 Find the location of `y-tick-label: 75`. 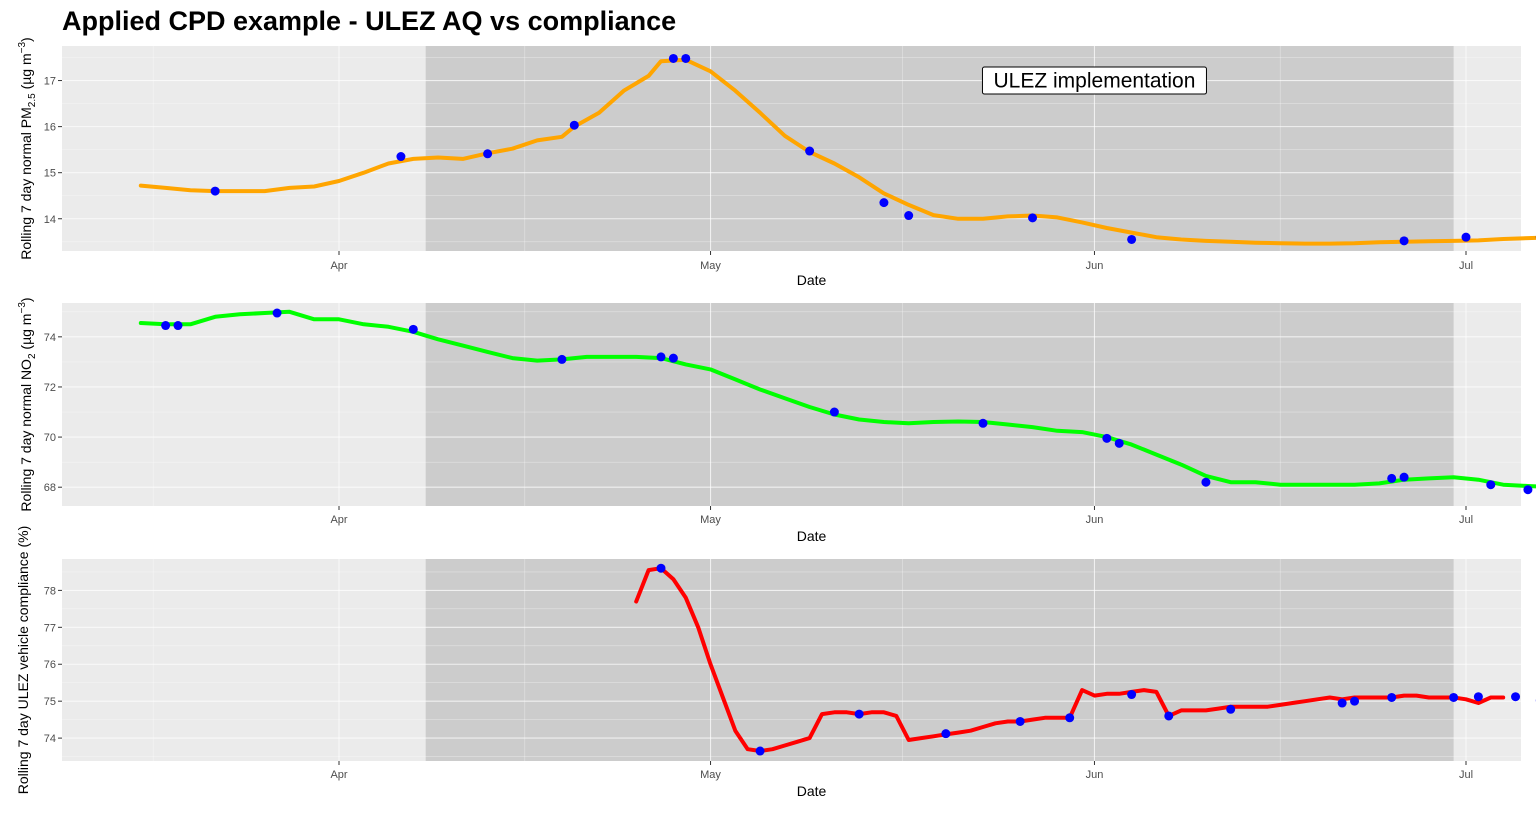

y-tick-label: 75 is located at coordinates (50, 702).